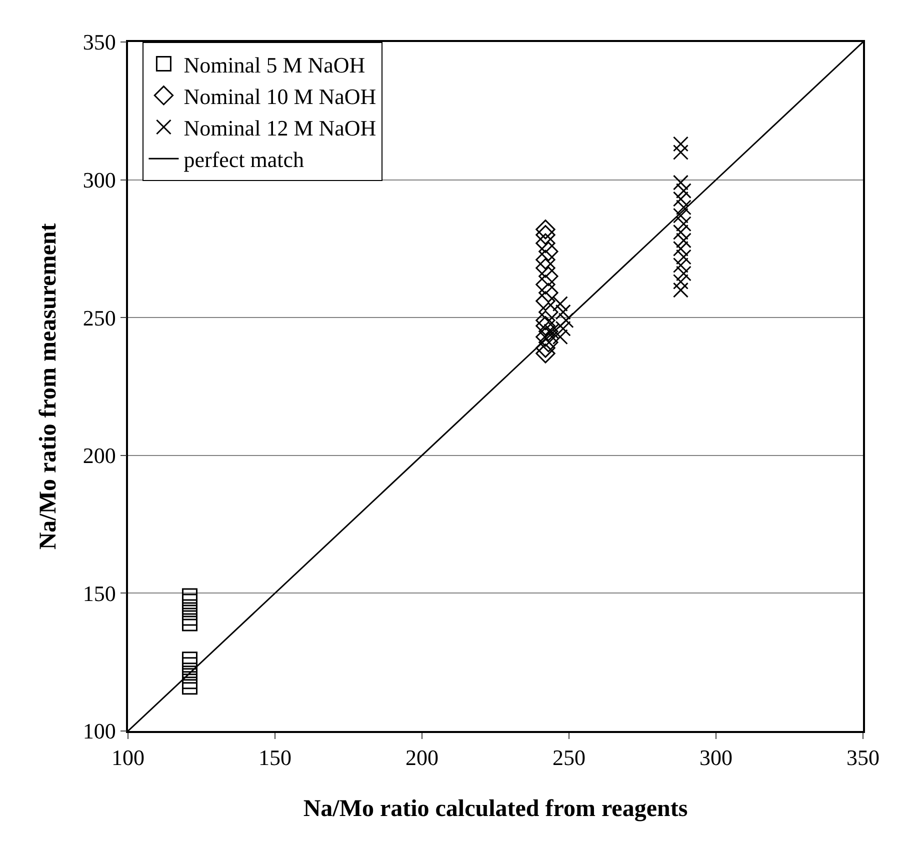 The width and height of the screenshot is (901, 853). I want to click on x-tick-label: 100, so click(128, 757).